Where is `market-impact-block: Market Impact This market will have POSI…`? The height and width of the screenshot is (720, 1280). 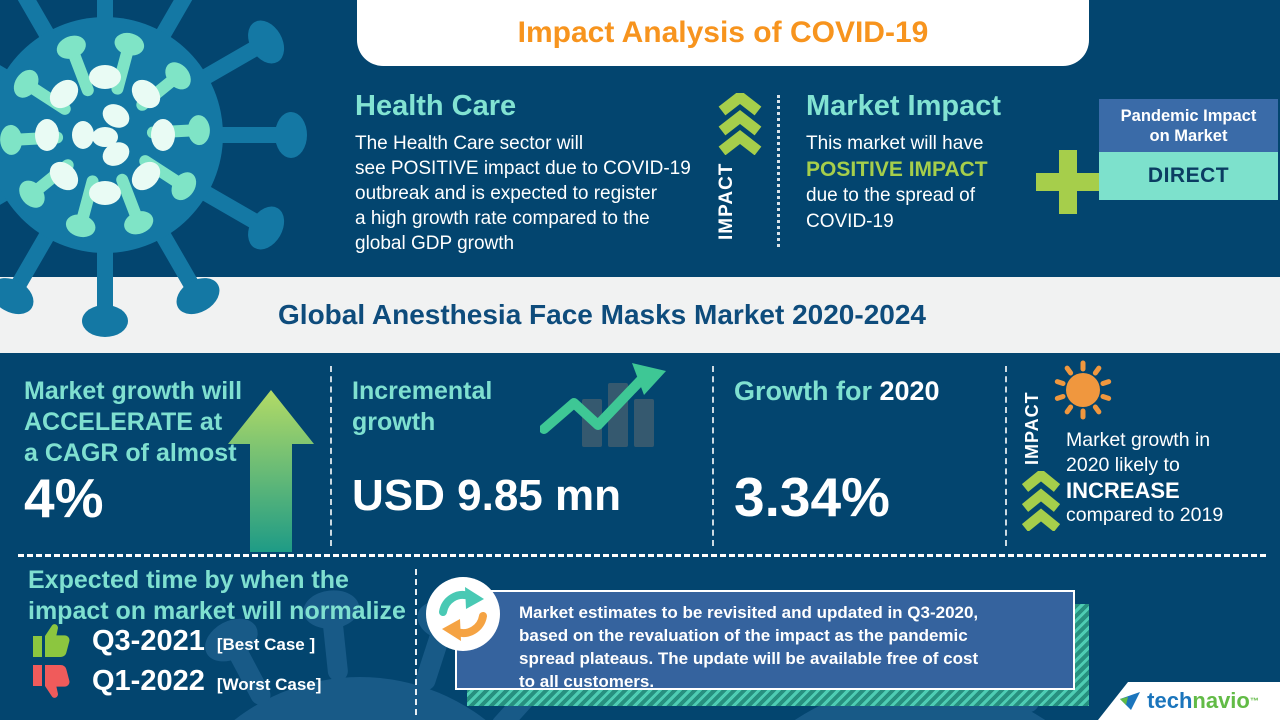
market-impact-block: Market Impact This market will have POSI… is located at coordinates (903, 162).